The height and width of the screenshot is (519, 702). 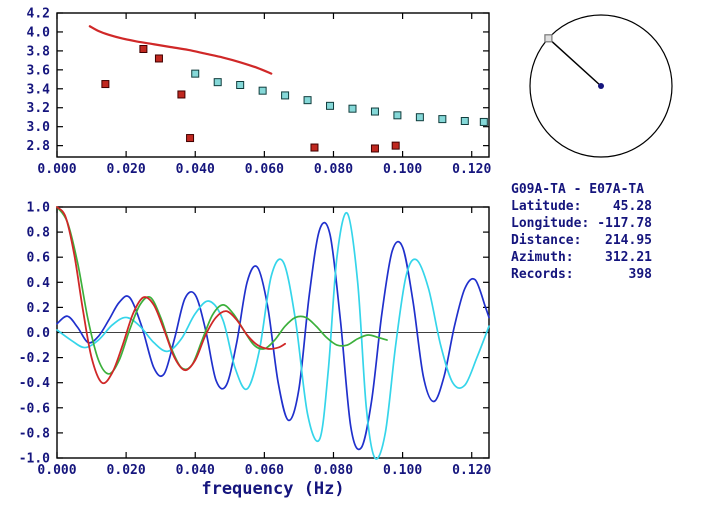 What do you see at coordinates (542, 274) in the screenshot?
I see `info-label: Records:` at bounding box center [542, 274].